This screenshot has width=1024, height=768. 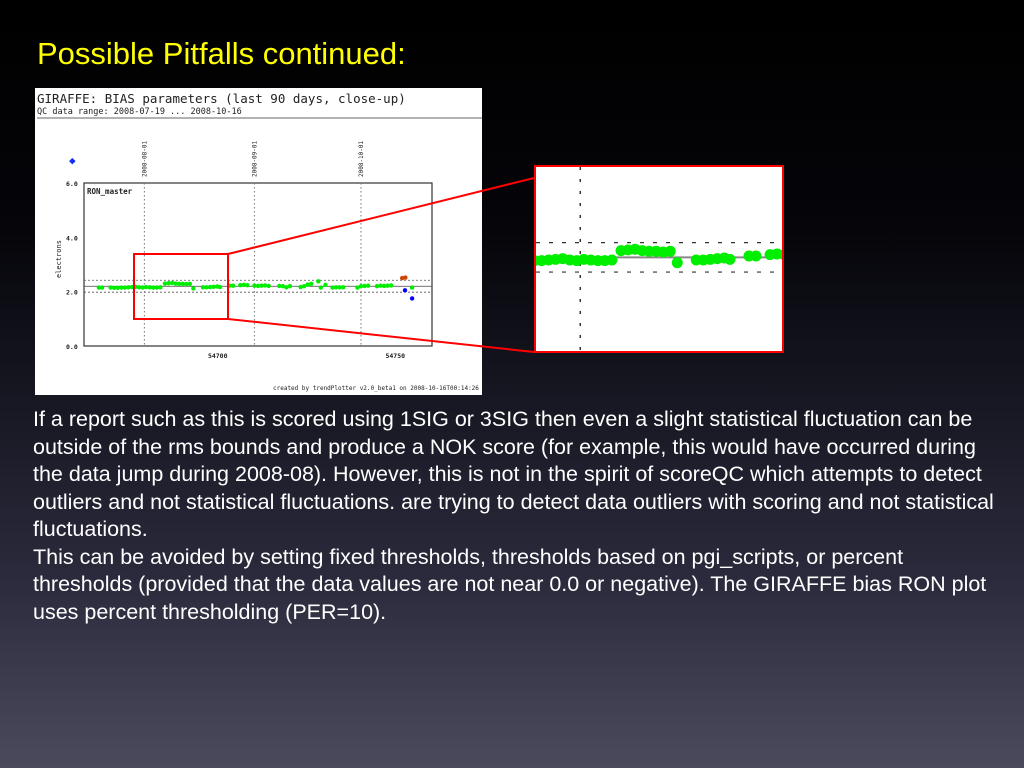 I want to click on y-axis-label: electrons, so click(x=59, y=259).